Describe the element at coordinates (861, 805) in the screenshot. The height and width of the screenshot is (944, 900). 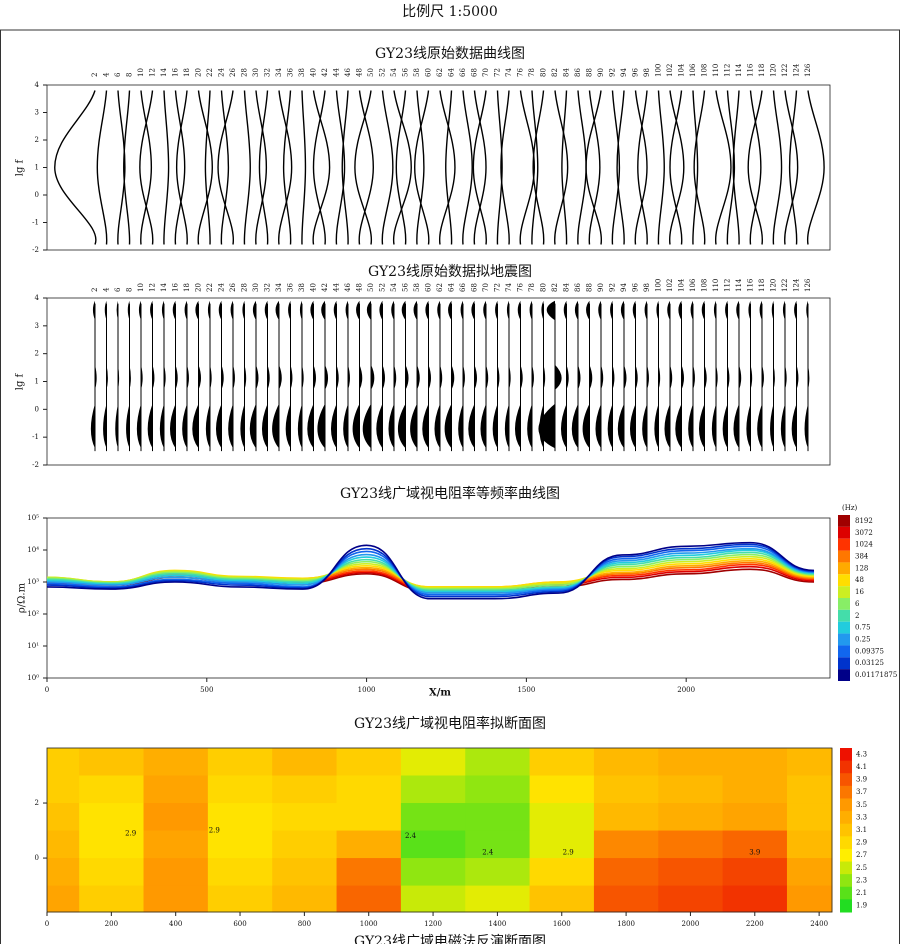
I see `colorbar-label: 3.5` at that location.